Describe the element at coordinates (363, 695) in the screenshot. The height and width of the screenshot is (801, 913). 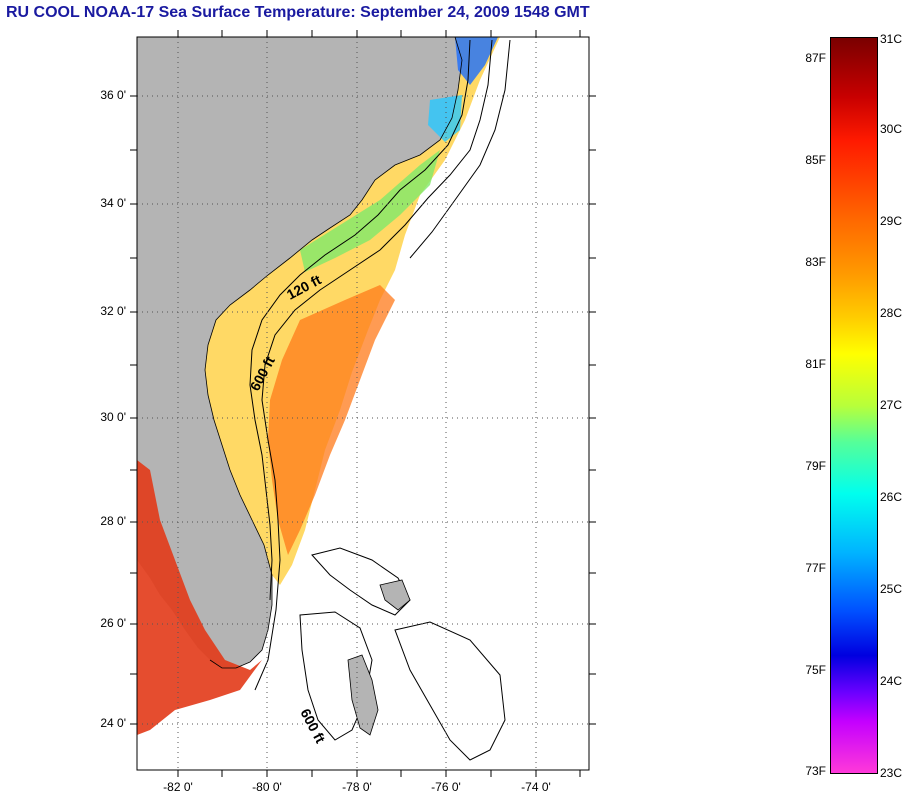
I see `andros-island` at that location.